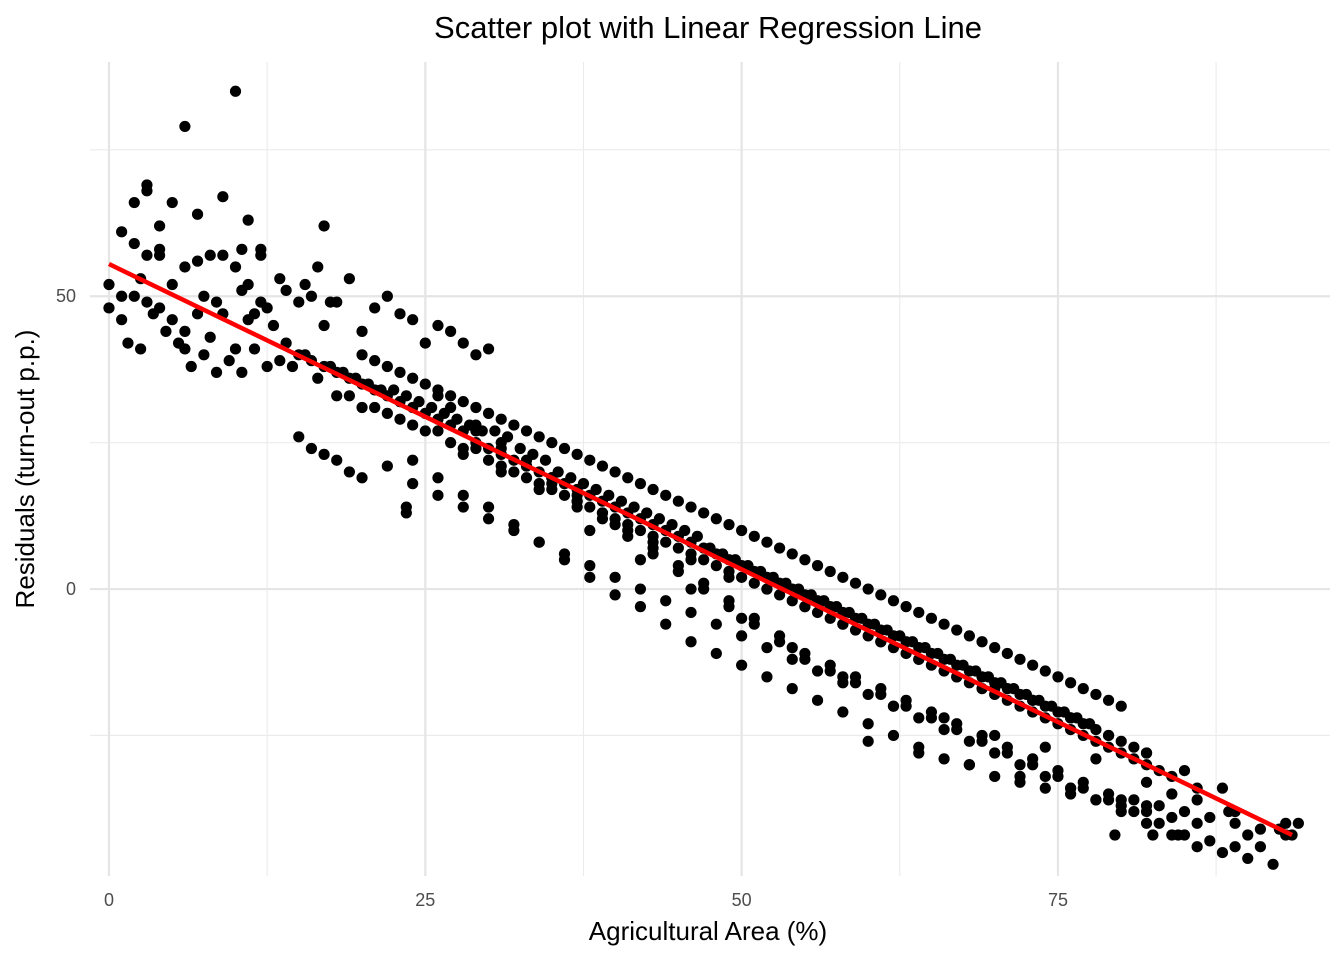 The height and width of the screenshot is (960, 1344). Describe the element at coordinates (66, 442) in the screenshot. I see `y-axis-ticks: 0 50` at that location.